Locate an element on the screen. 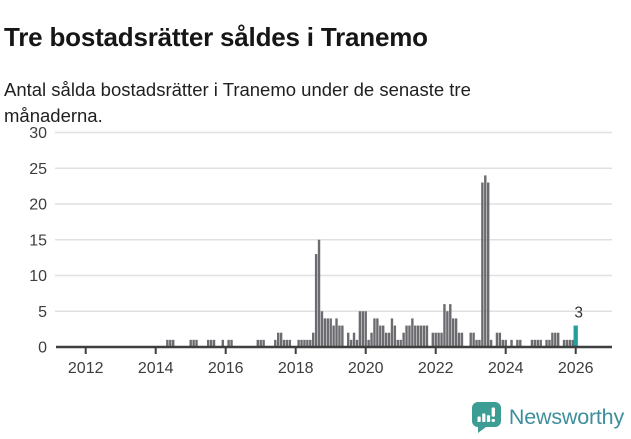  svg-text: 3 is located at coordinates (578, 313).